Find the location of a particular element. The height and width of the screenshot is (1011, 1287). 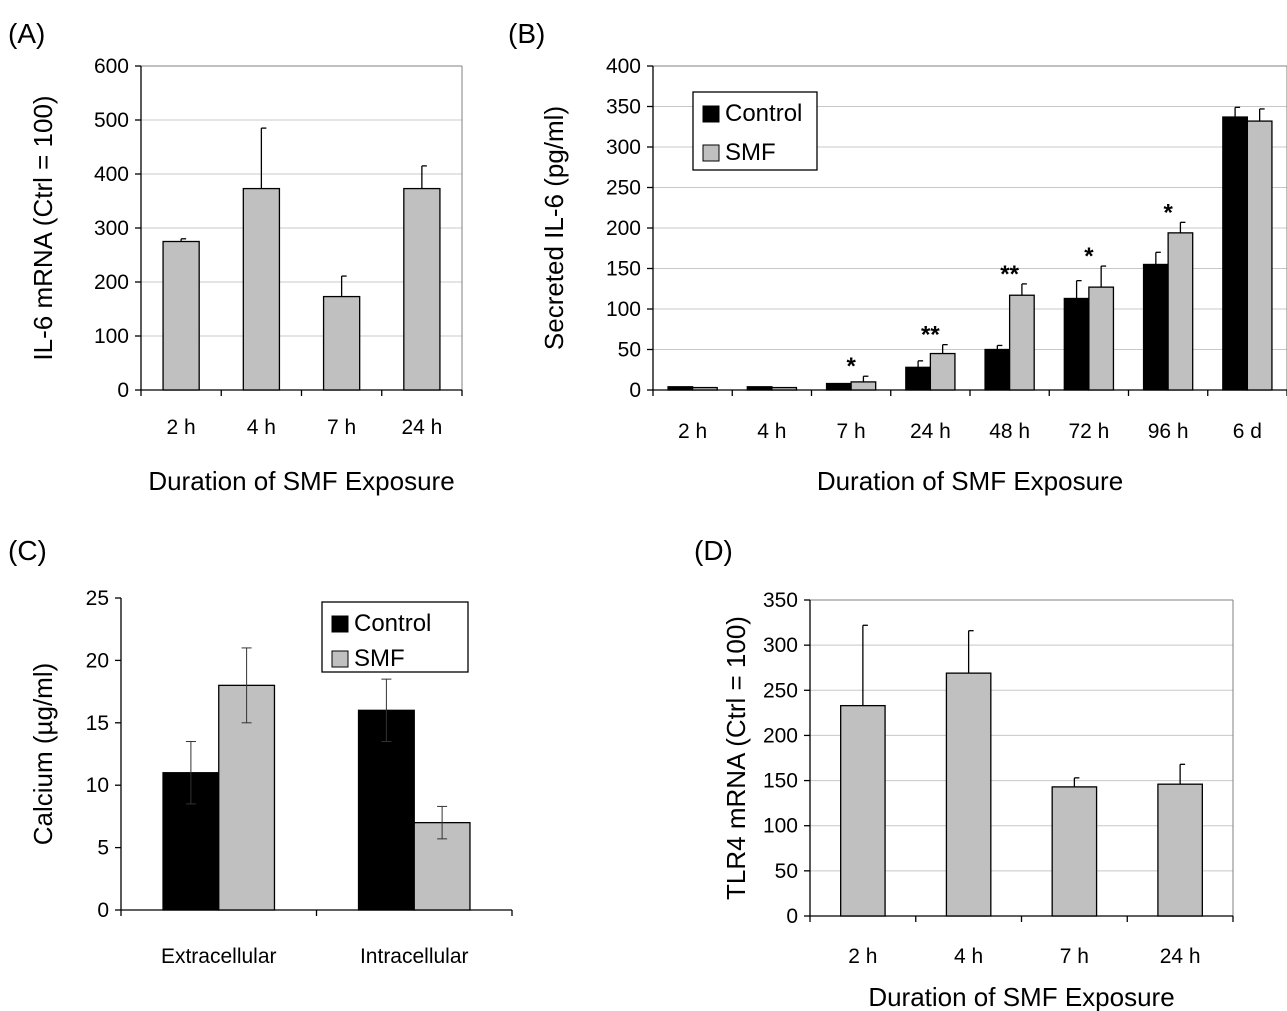

panel-label: (A) is located at coordinates (26, 33).